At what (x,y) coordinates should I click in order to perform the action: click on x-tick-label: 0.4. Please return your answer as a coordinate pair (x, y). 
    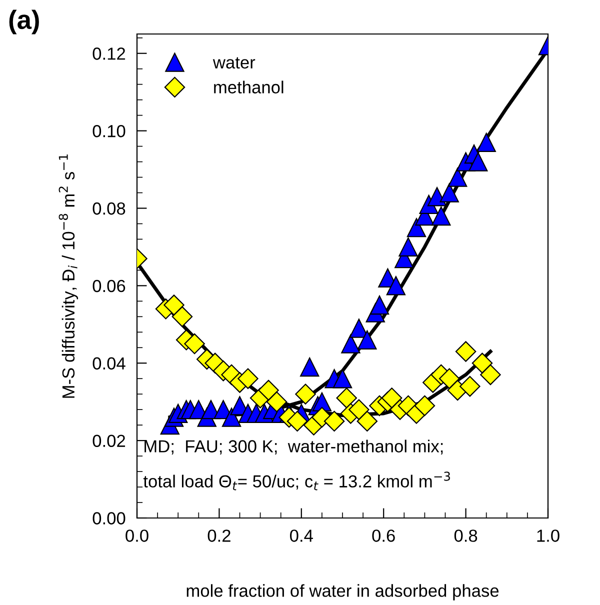
    Looking at the image, I should click on (301, 536).